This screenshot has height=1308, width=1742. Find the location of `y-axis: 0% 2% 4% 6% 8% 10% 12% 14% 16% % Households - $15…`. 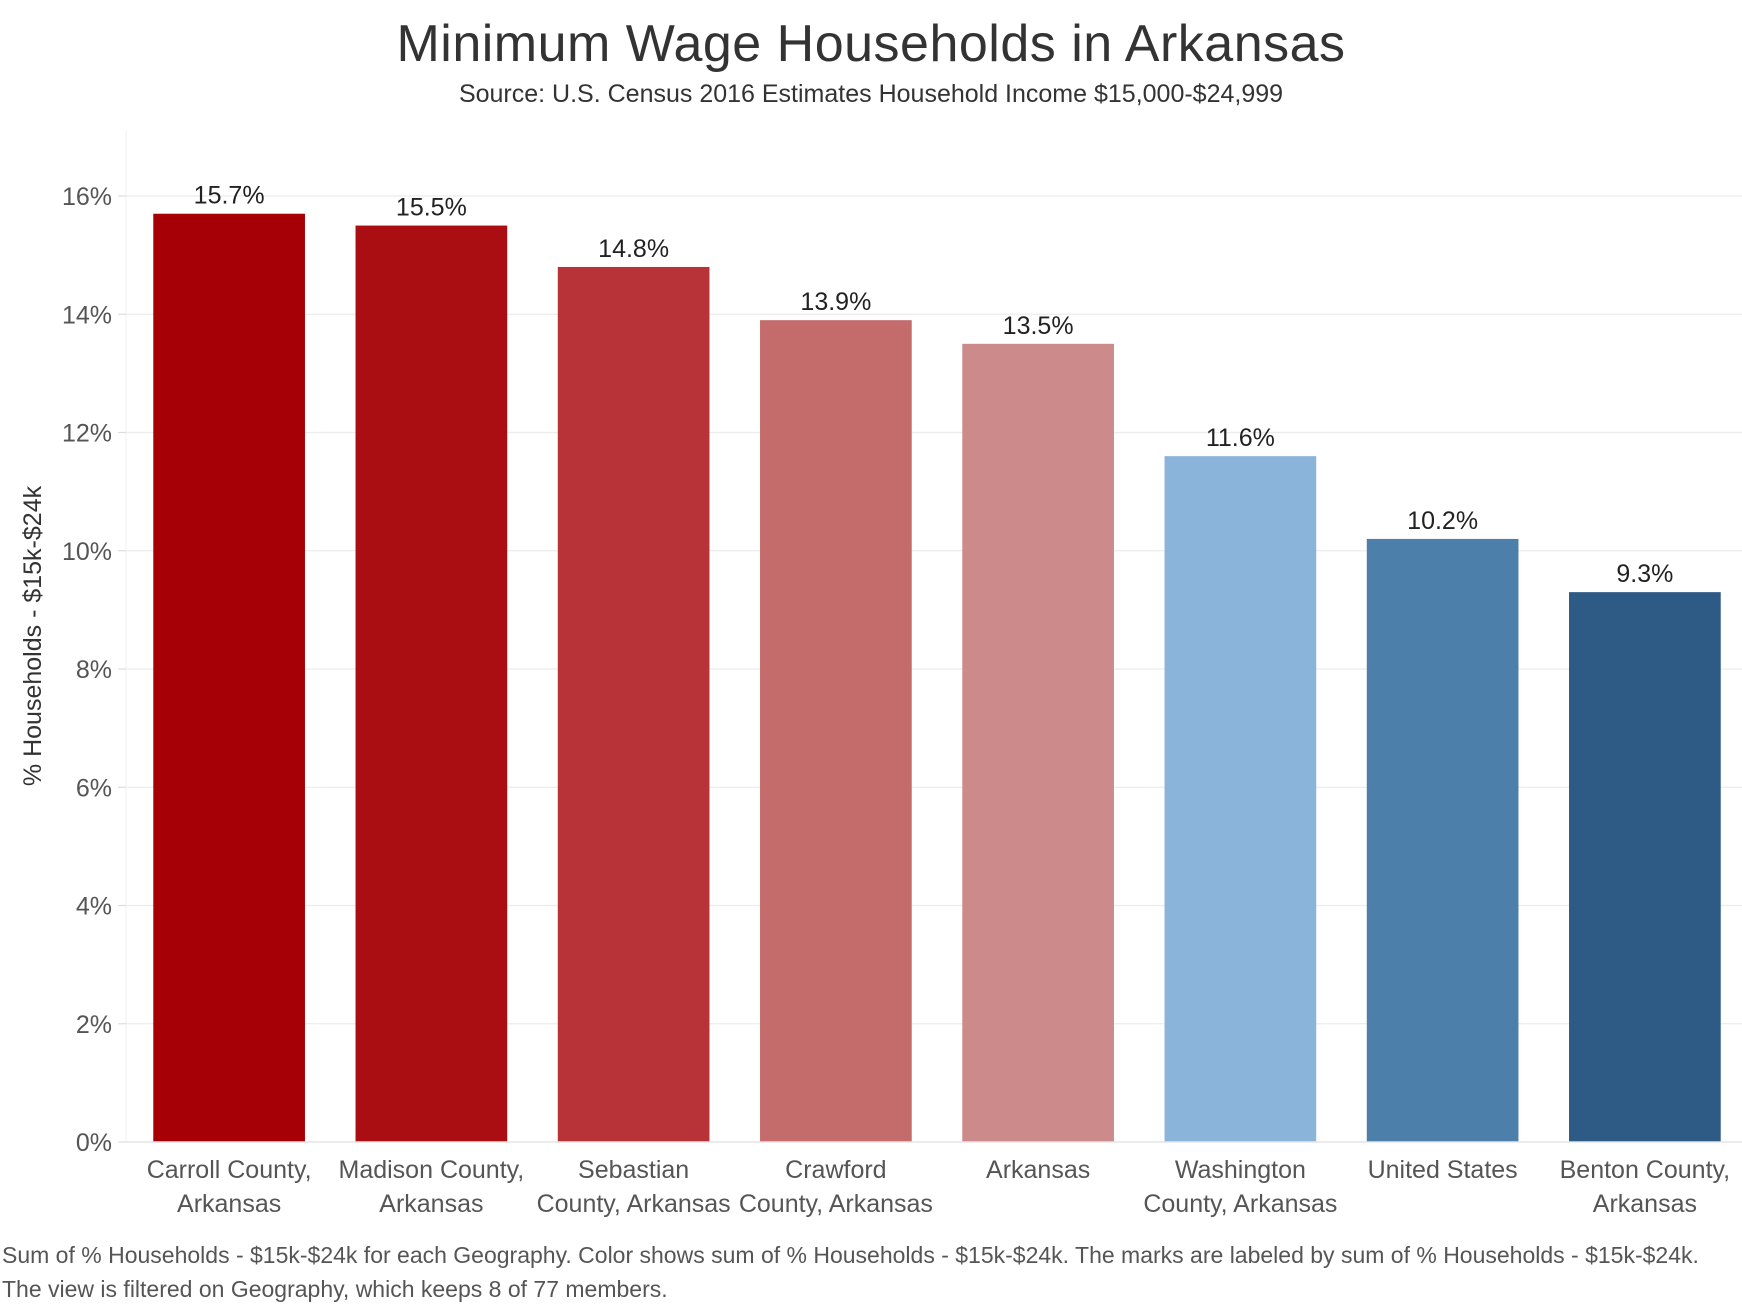

y-axis: 0% 2% 4% 6% 8% 10% 12% 14% 16% % Households - $15… is located at coordinates (73, 643).